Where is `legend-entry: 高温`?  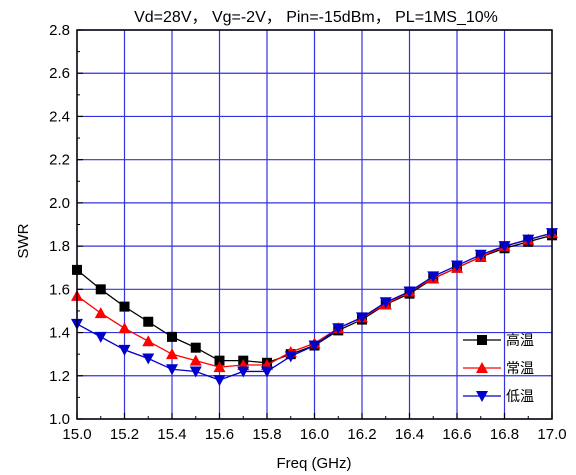
legend-entry: 高温 is located at coordinates (498, 340).